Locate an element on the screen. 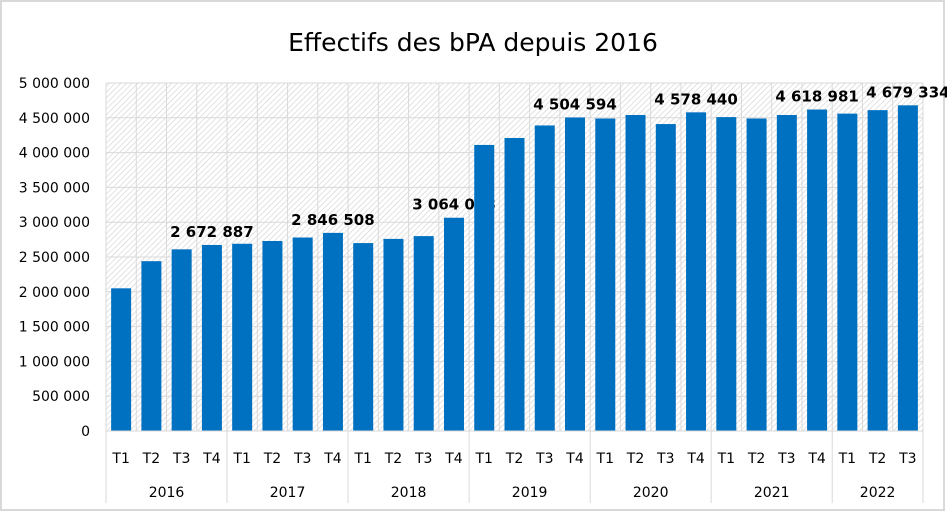  x-tick-label-year: 2021 is located at coordinates (772, 493).